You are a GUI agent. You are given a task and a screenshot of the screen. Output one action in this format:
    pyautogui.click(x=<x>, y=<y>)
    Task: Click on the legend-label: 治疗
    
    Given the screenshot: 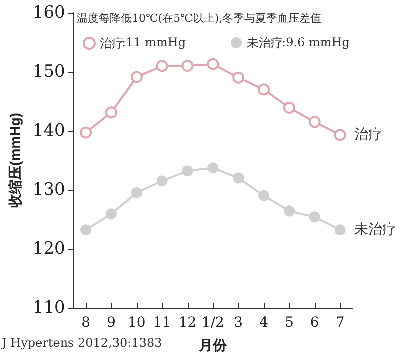 What is the action you would take?
    pyautogui.click(x=112, y=43)
    